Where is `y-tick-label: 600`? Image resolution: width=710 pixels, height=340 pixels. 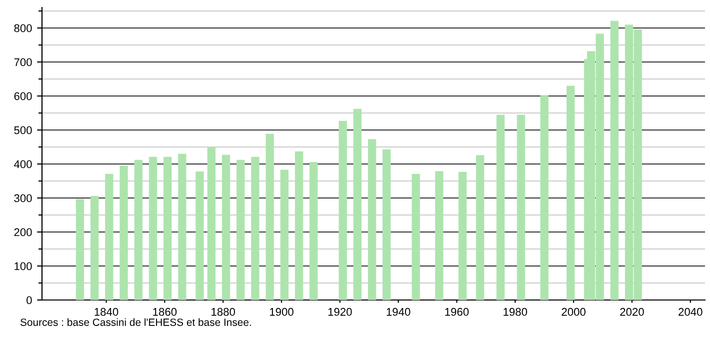 y-tick-label: 600 is located at coordinates (23, 96).